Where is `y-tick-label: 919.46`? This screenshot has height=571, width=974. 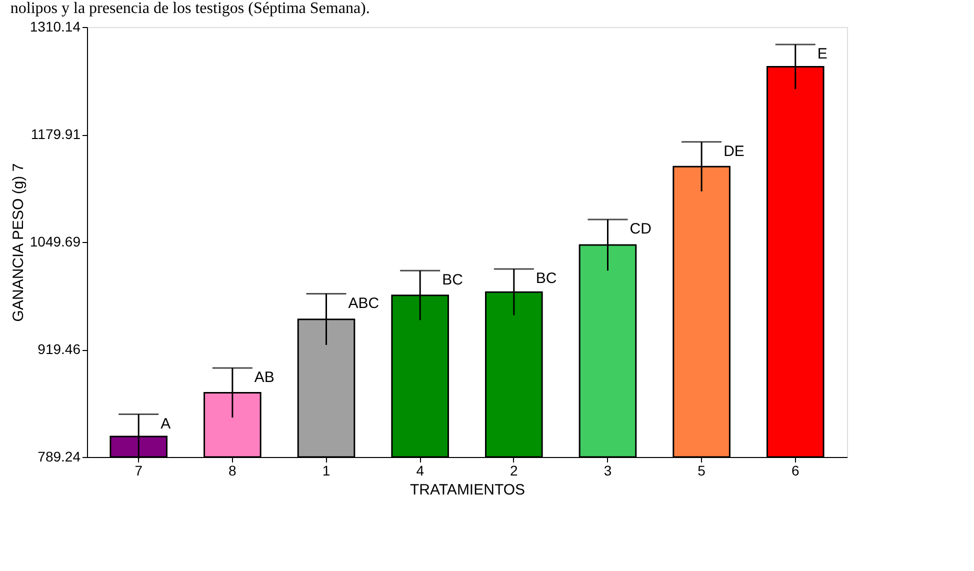 y-tick-label: 919.46 is located at coordinates (59, 349).